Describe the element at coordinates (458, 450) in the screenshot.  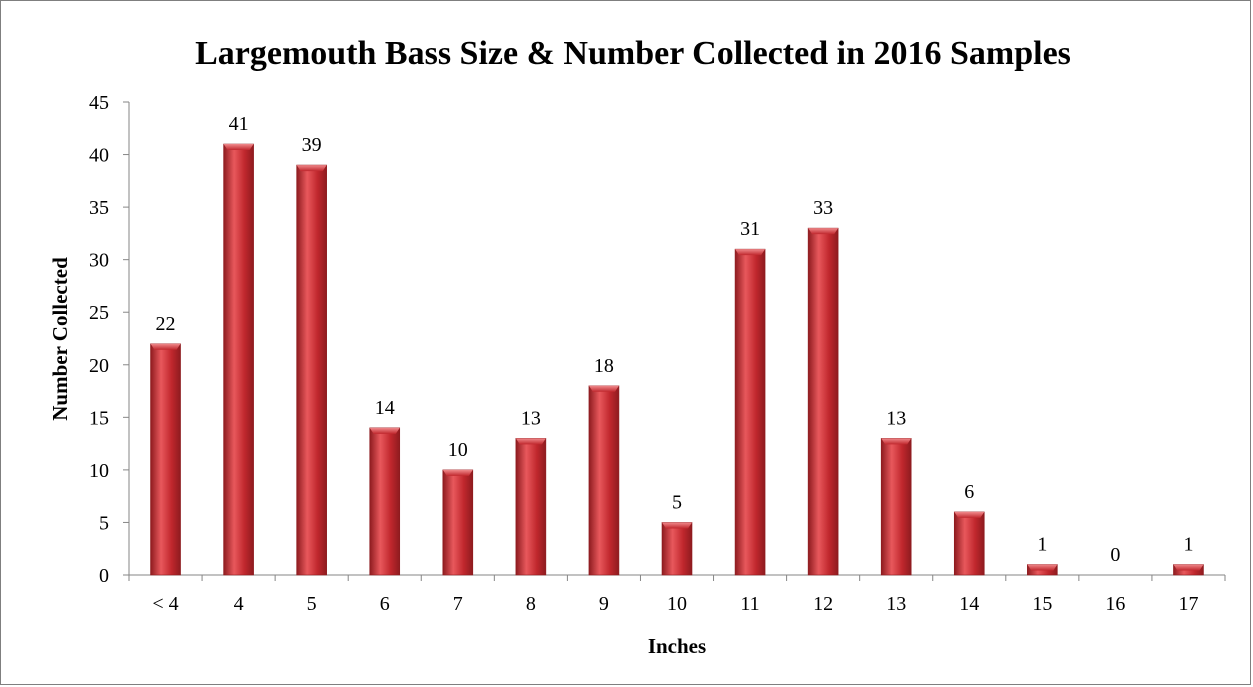
I see `data-label: 10` at that location.